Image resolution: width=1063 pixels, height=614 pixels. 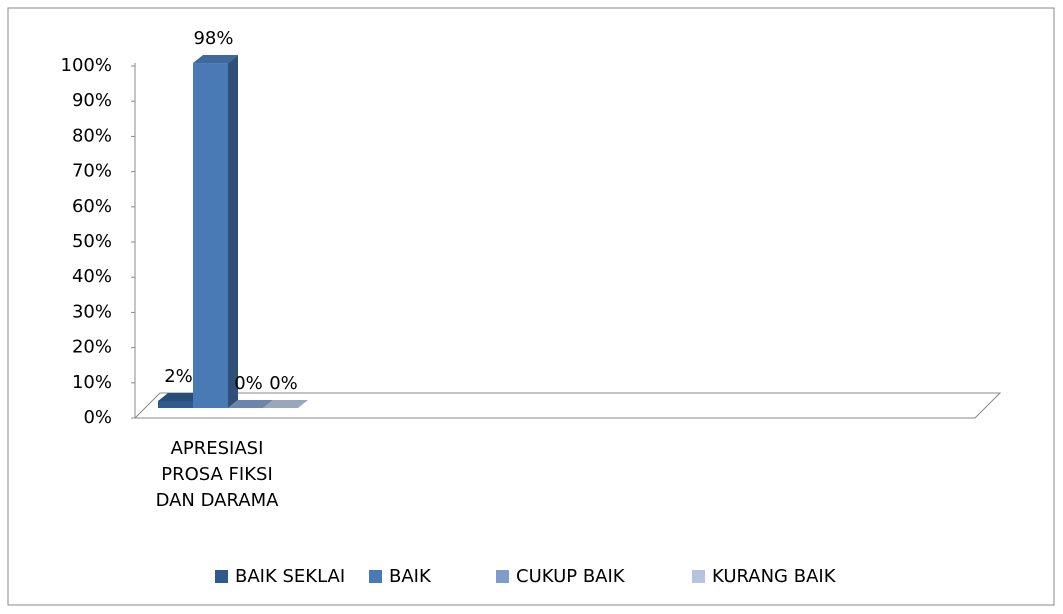 I want to click on y-tick-label: 10%, so click(x=92, y=382).